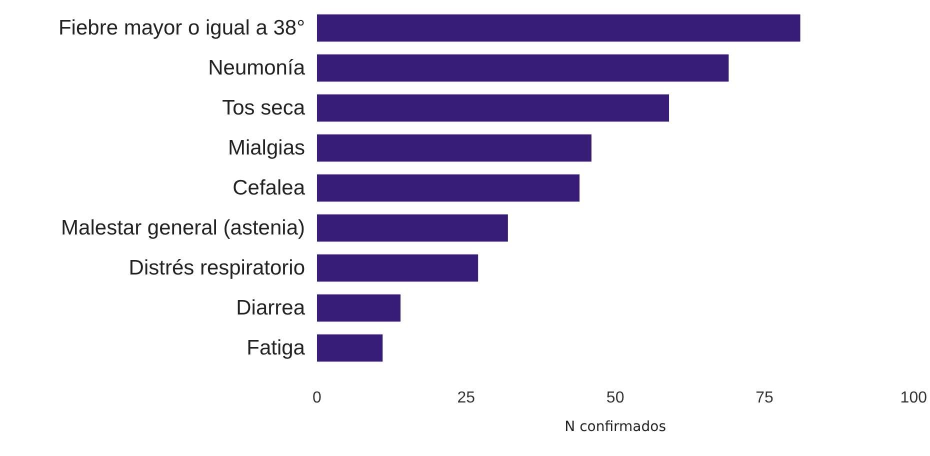 The image size is (930, 456). I want to click on y-tick-label: Distrés respiratorio, so click(216, 268).